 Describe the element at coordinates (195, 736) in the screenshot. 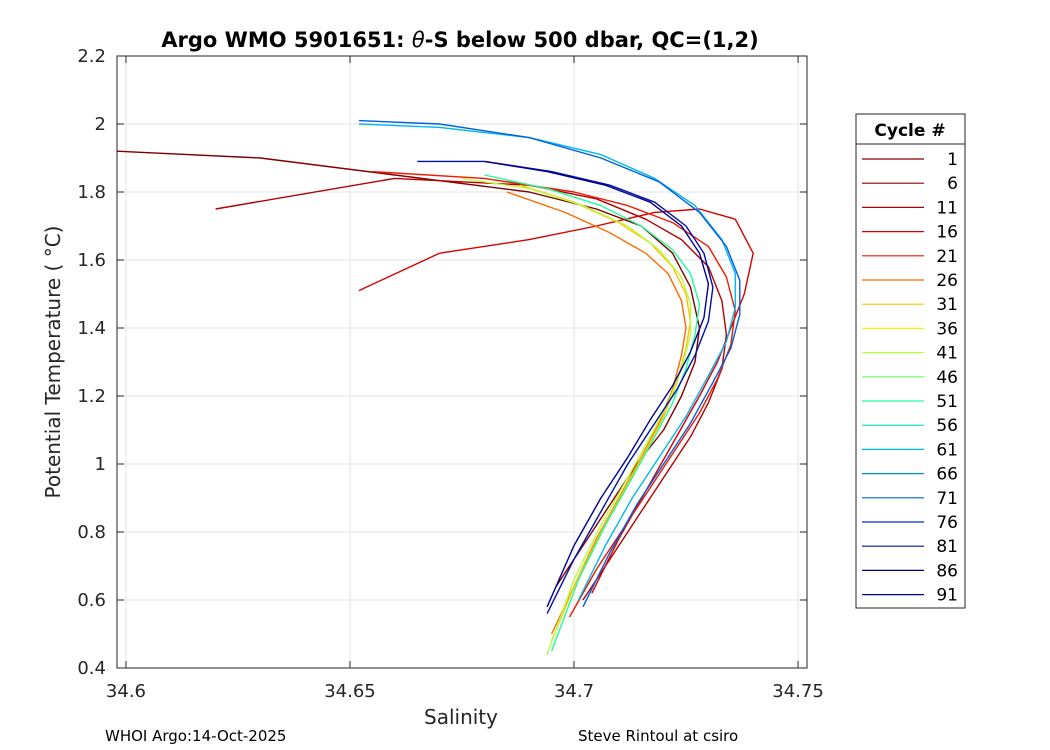

I see `footer-left: WHOI Argo:14-Oct-2025` at that location.